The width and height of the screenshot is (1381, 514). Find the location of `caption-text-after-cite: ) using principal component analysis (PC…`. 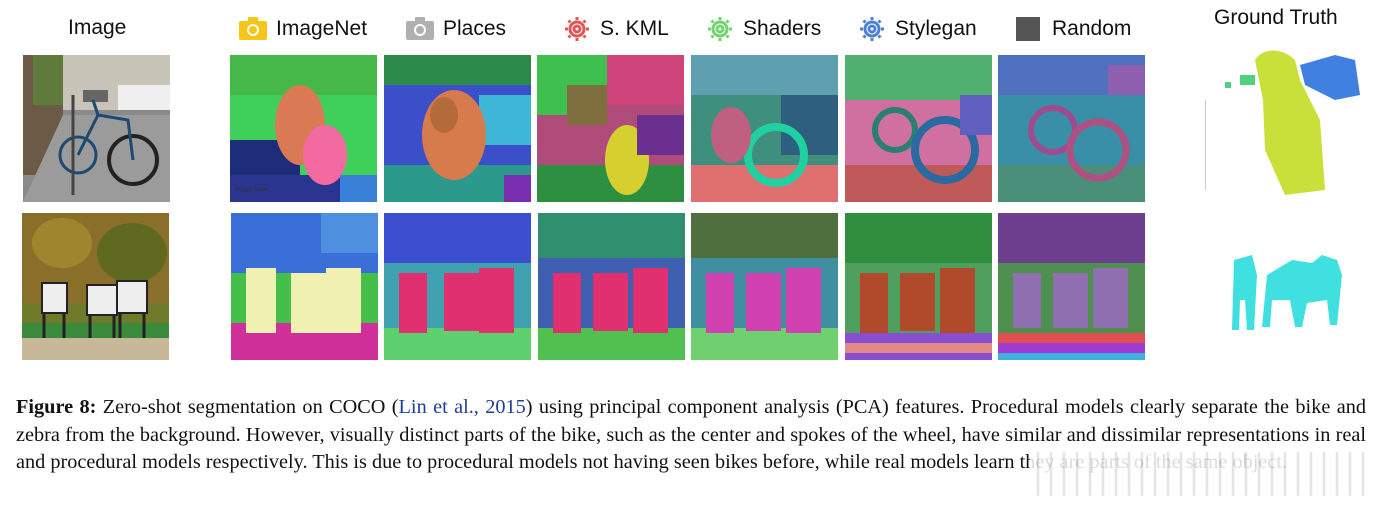

caption-text-after-cite: ) using principal component analysis (PC… is located at coordinates (691, 434).